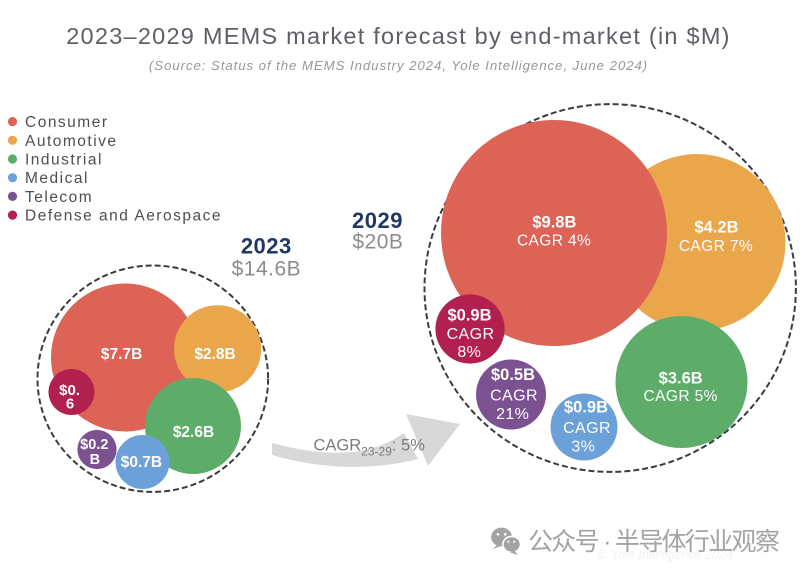 This screenshot has height=573, width=800. Describe the element at coordinates (94, 445) in the screenshot. I see `svg-text: $0.2` at that location.